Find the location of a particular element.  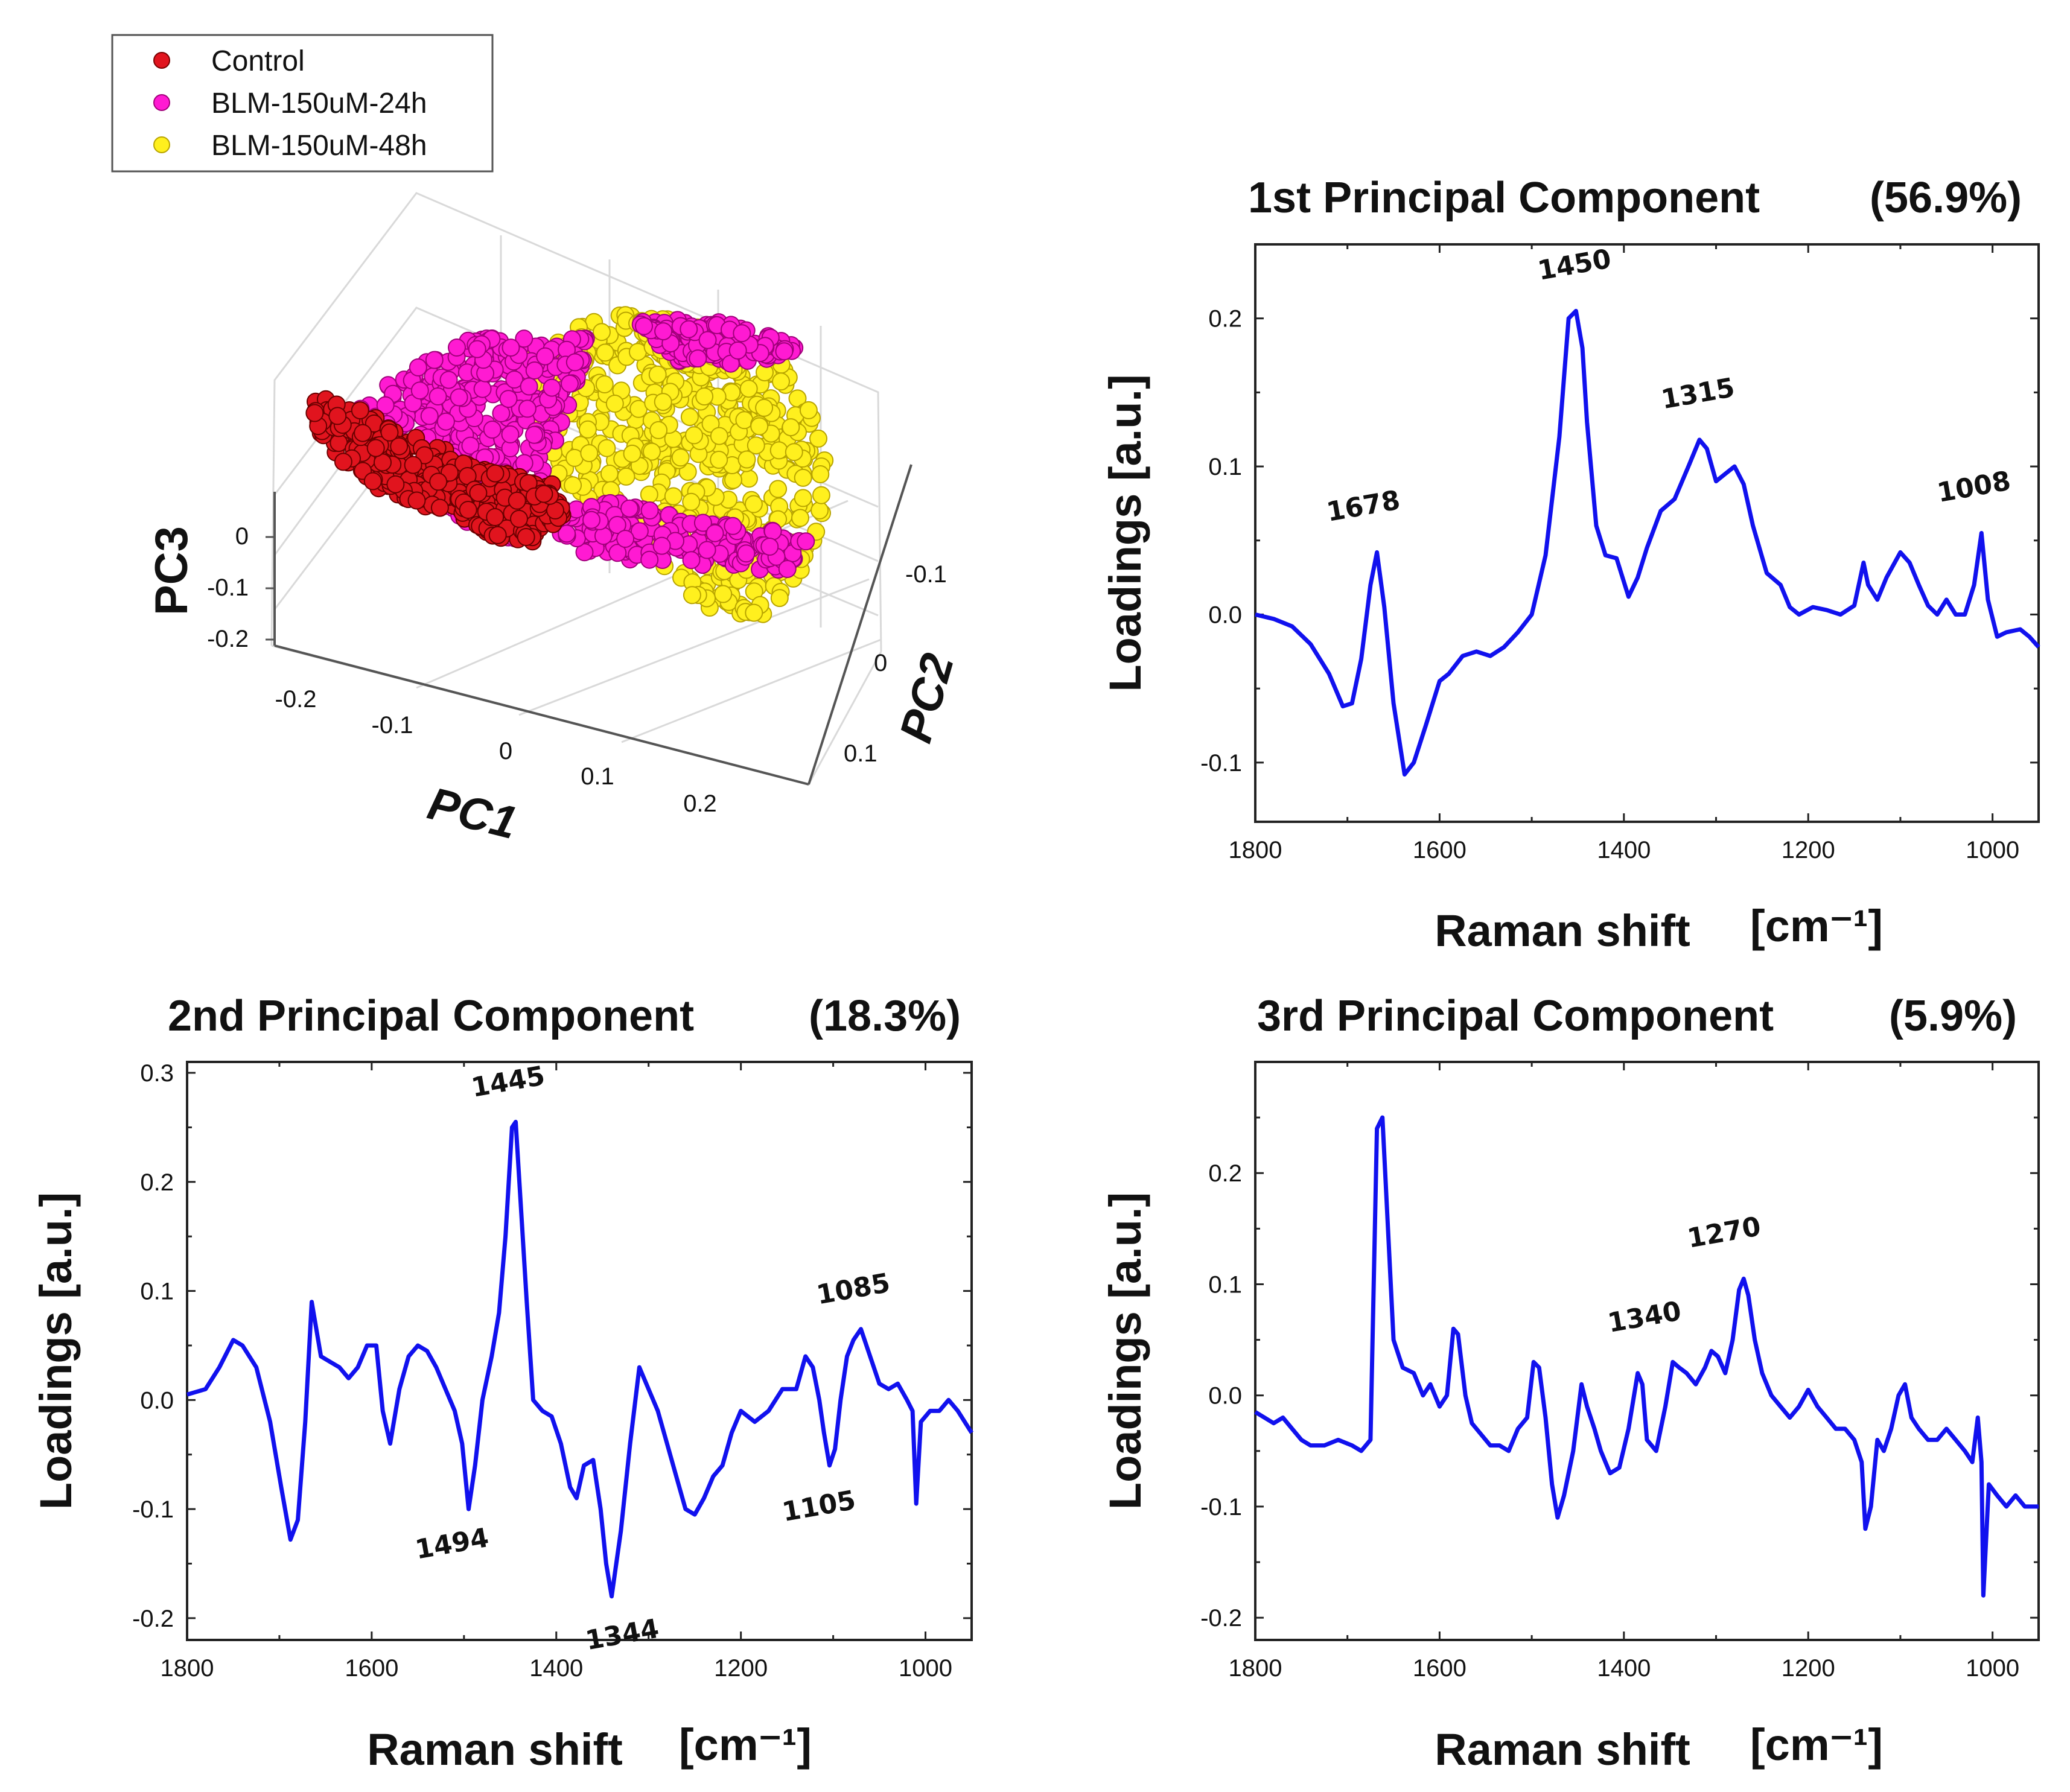

y-tick-label: -0.2 is located at coordinates (153, 1619).